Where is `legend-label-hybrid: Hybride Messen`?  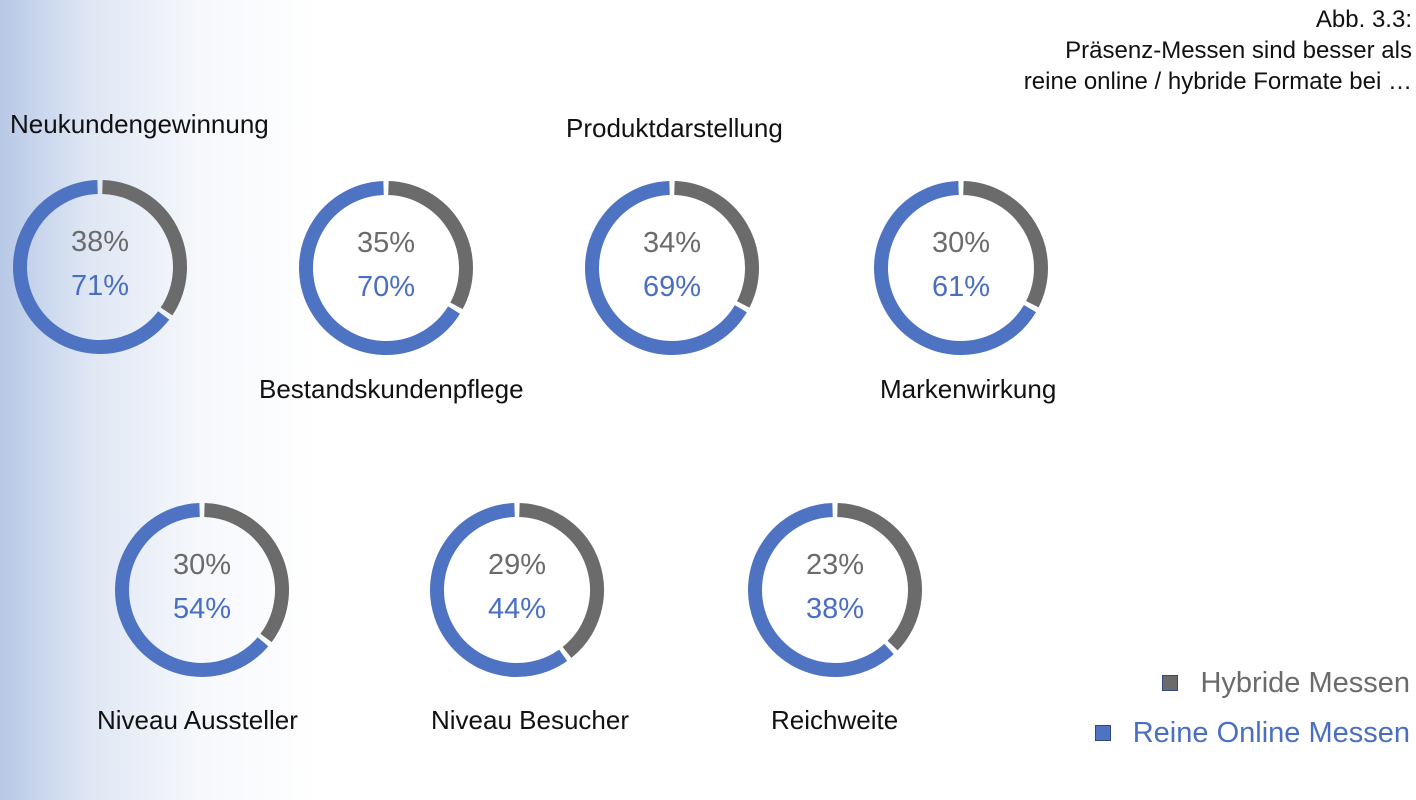 legend-label-hybrid: Hybride Messen is located at coordinates (1305, 682).